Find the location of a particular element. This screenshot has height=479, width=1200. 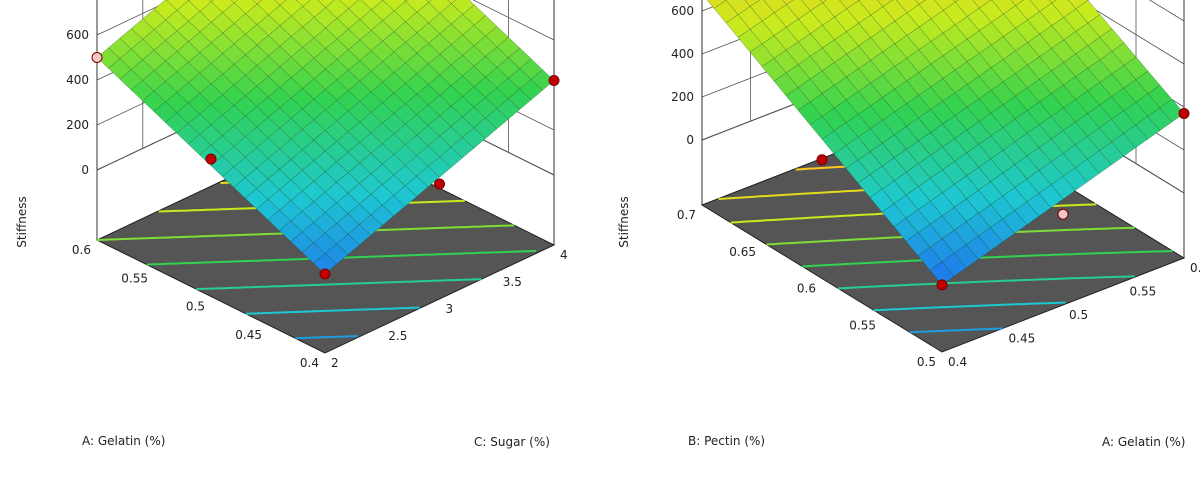

left-axis-label: B: Pectin (%) is located at coordinates (726, 441).